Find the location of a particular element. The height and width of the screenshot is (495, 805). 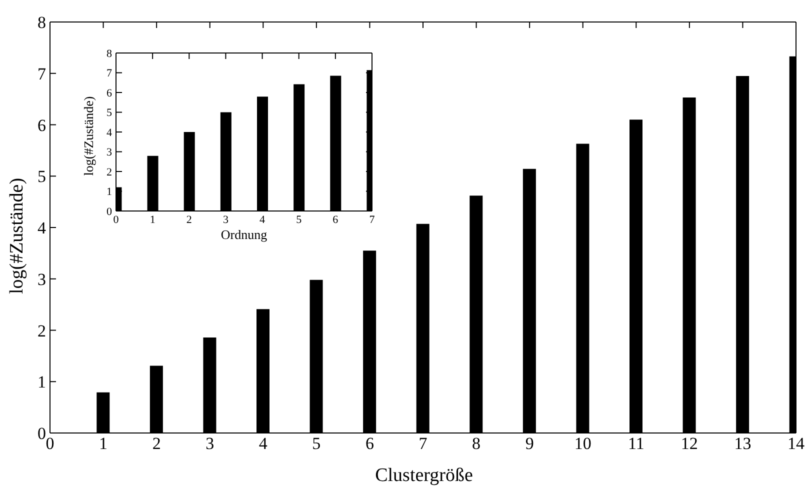

x-tick-label: 14 is located at coordinates (796, 444).